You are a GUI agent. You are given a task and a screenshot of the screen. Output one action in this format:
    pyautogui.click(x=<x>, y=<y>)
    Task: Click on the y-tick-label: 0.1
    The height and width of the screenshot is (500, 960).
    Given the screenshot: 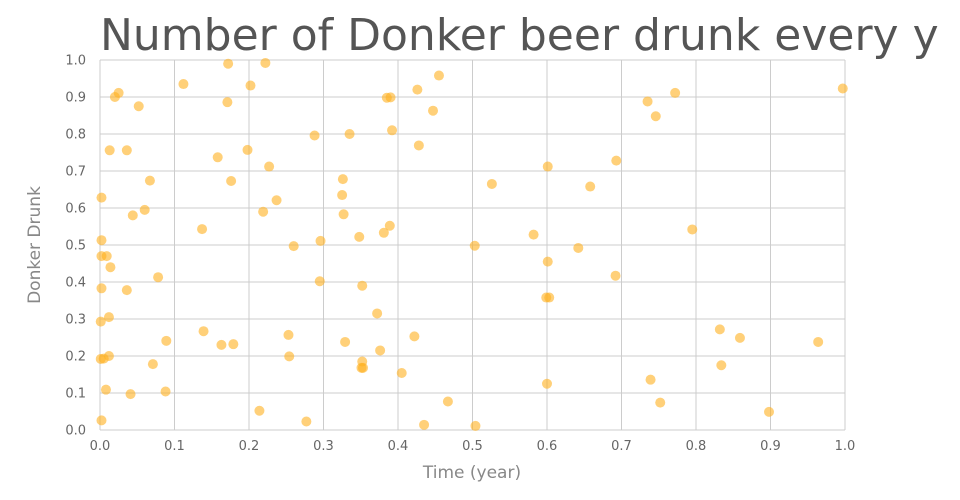 What is the action you would take?
    pyautogui.click(x=75, y=394)
    